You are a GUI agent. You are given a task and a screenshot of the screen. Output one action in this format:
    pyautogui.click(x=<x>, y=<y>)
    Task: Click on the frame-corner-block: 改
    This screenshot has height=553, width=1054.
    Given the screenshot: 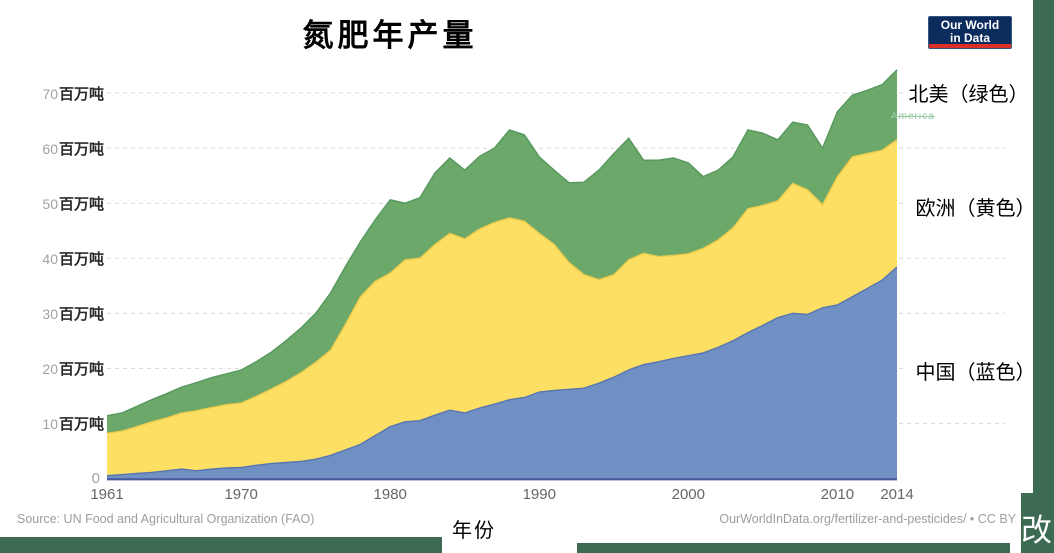 What is the action you would take?
    pyautogui.click(x=1037, y=523)
    